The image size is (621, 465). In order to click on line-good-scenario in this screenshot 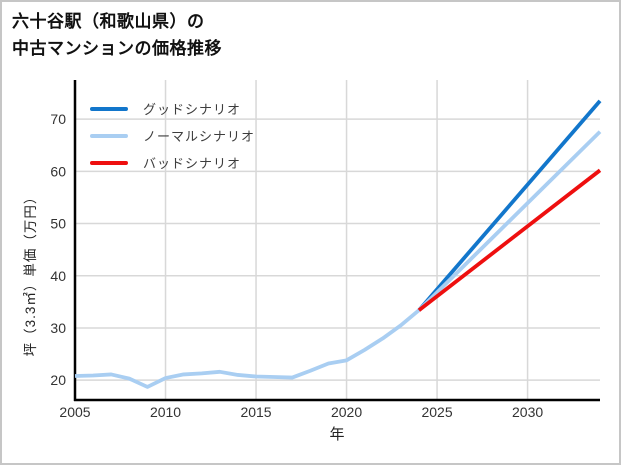, I will do `click(509, 205)`.